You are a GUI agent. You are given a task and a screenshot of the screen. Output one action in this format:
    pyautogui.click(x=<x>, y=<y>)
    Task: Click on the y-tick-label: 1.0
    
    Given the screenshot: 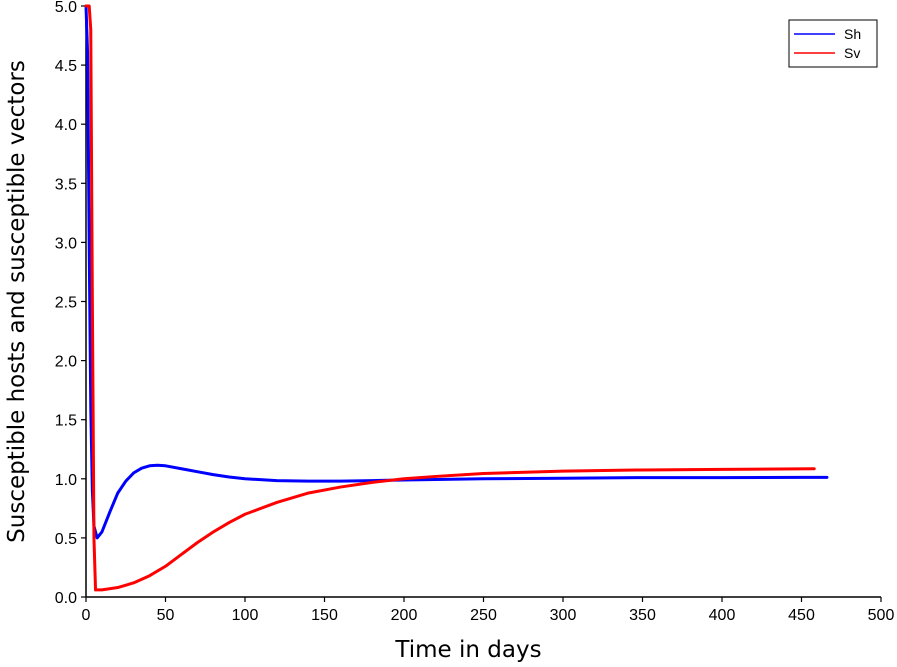 What is the action you would take?
    pyautogui.click(x=66, y=480)
    